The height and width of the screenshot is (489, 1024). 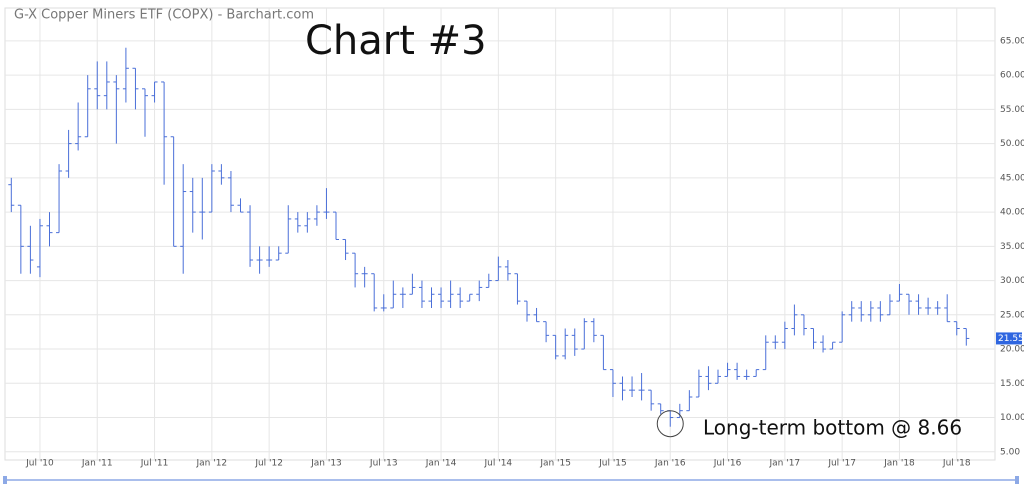 I want to click on x-tick-label: Jan '16, so click(x=670, y=464).